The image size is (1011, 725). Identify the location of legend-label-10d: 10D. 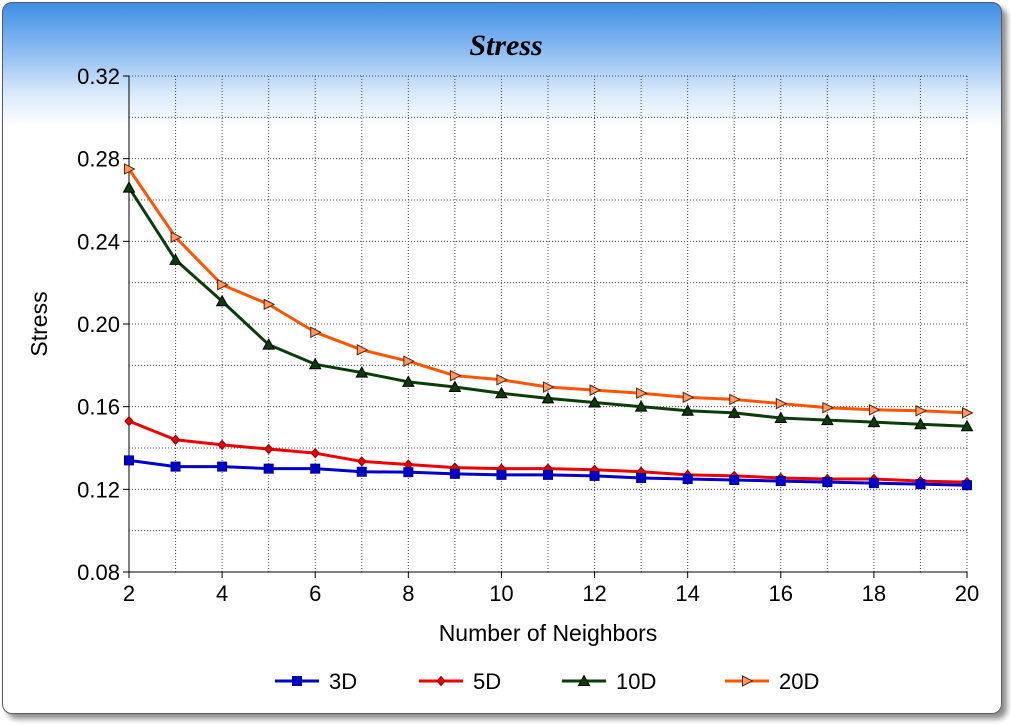
(636, 681).